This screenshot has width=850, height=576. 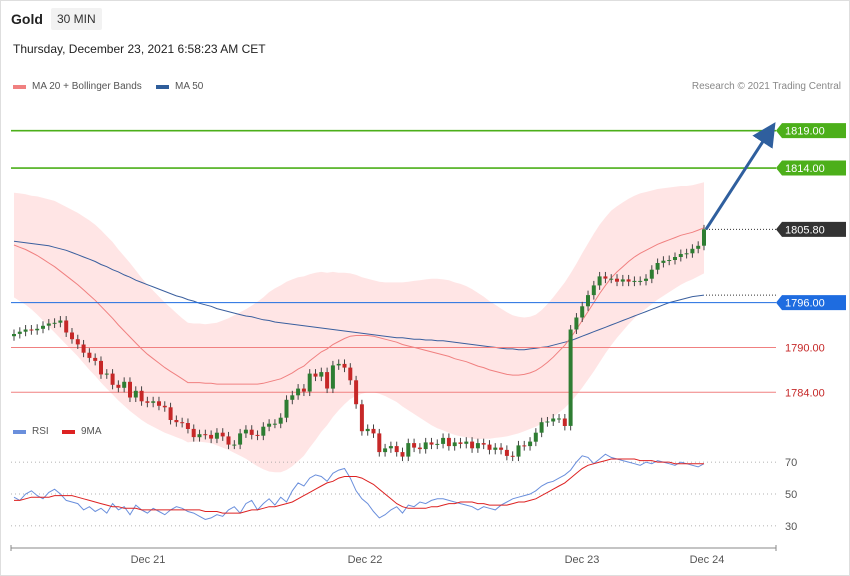 I want to click on price-tag-label: 1784.00, so click(x=805, y=393).